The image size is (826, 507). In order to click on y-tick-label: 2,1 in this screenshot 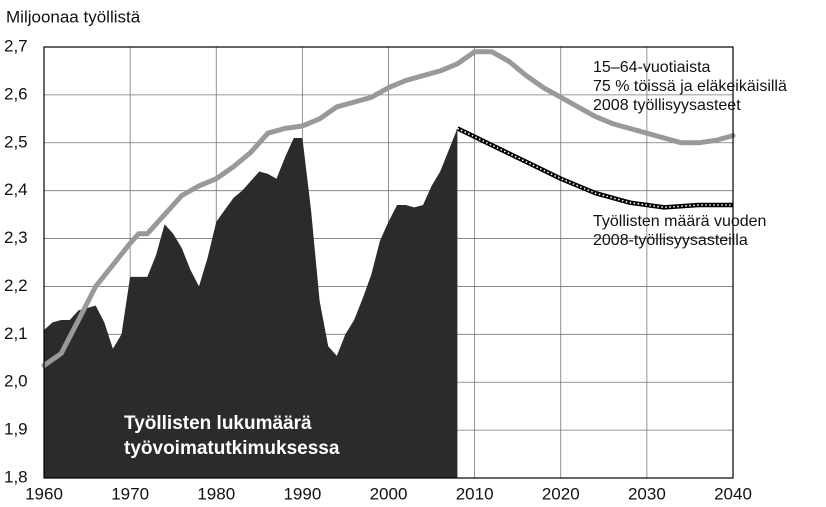, I will do `click(16, 333)`.